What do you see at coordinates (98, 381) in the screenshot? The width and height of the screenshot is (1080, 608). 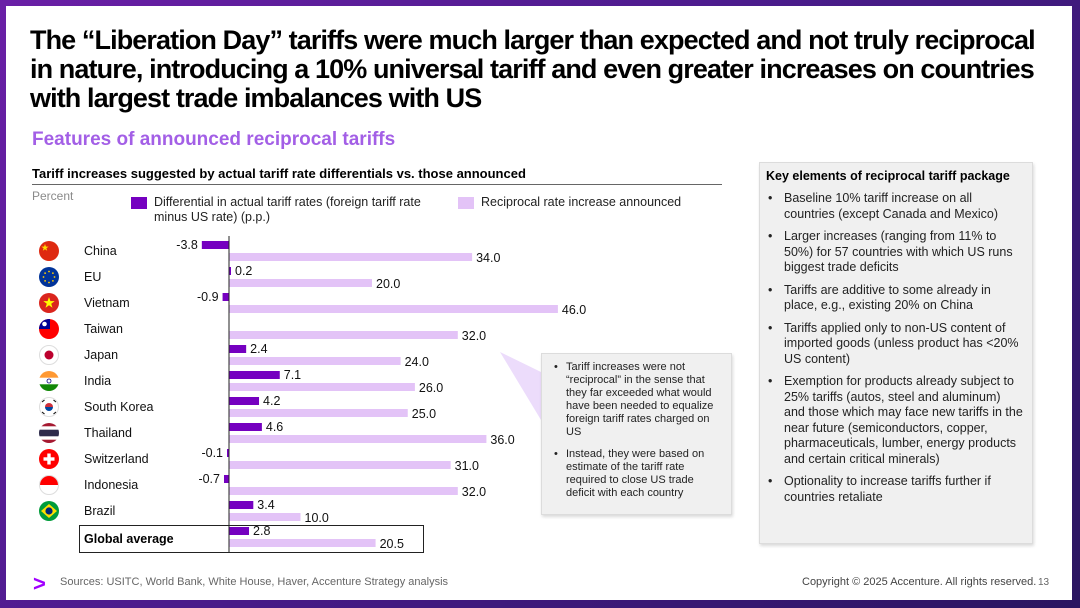 I see `country-label-india: India` at bounding box center [98, 381].